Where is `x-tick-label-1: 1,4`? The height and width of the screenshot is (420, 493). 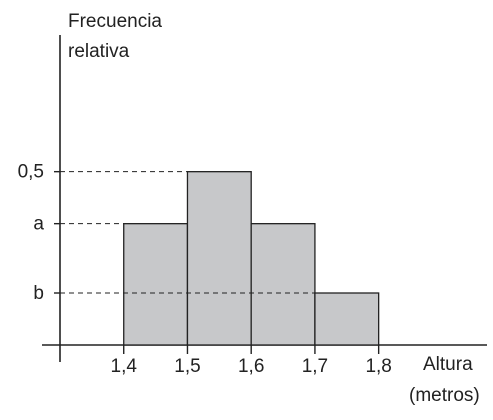 x-tick-label-1: 1,4 is located at coordinates (124, 366).